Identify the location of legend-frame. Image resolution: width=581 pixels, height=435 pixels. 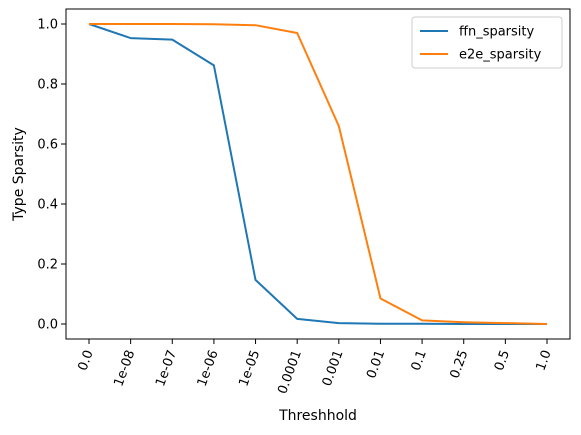
(487, 42).